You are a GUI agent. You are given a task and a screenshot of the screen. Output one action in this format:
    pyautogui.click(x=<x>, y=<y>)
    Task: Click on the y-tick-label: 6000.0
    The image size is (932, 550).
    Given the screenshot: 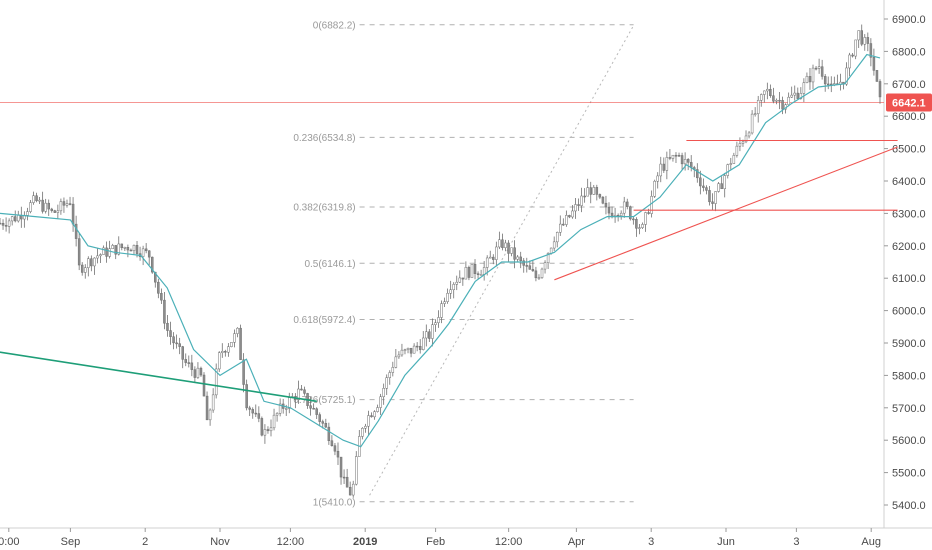 What is the action you would take?
    pyautogui.click(x=909, y=312)
    